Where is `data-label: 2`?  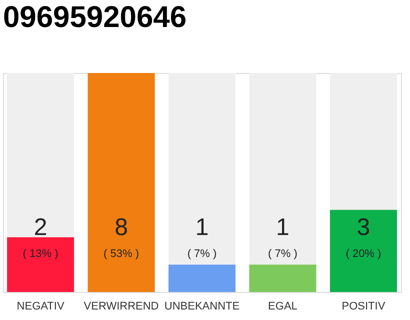
data-label: 2 is located at coordinates (41, 227).